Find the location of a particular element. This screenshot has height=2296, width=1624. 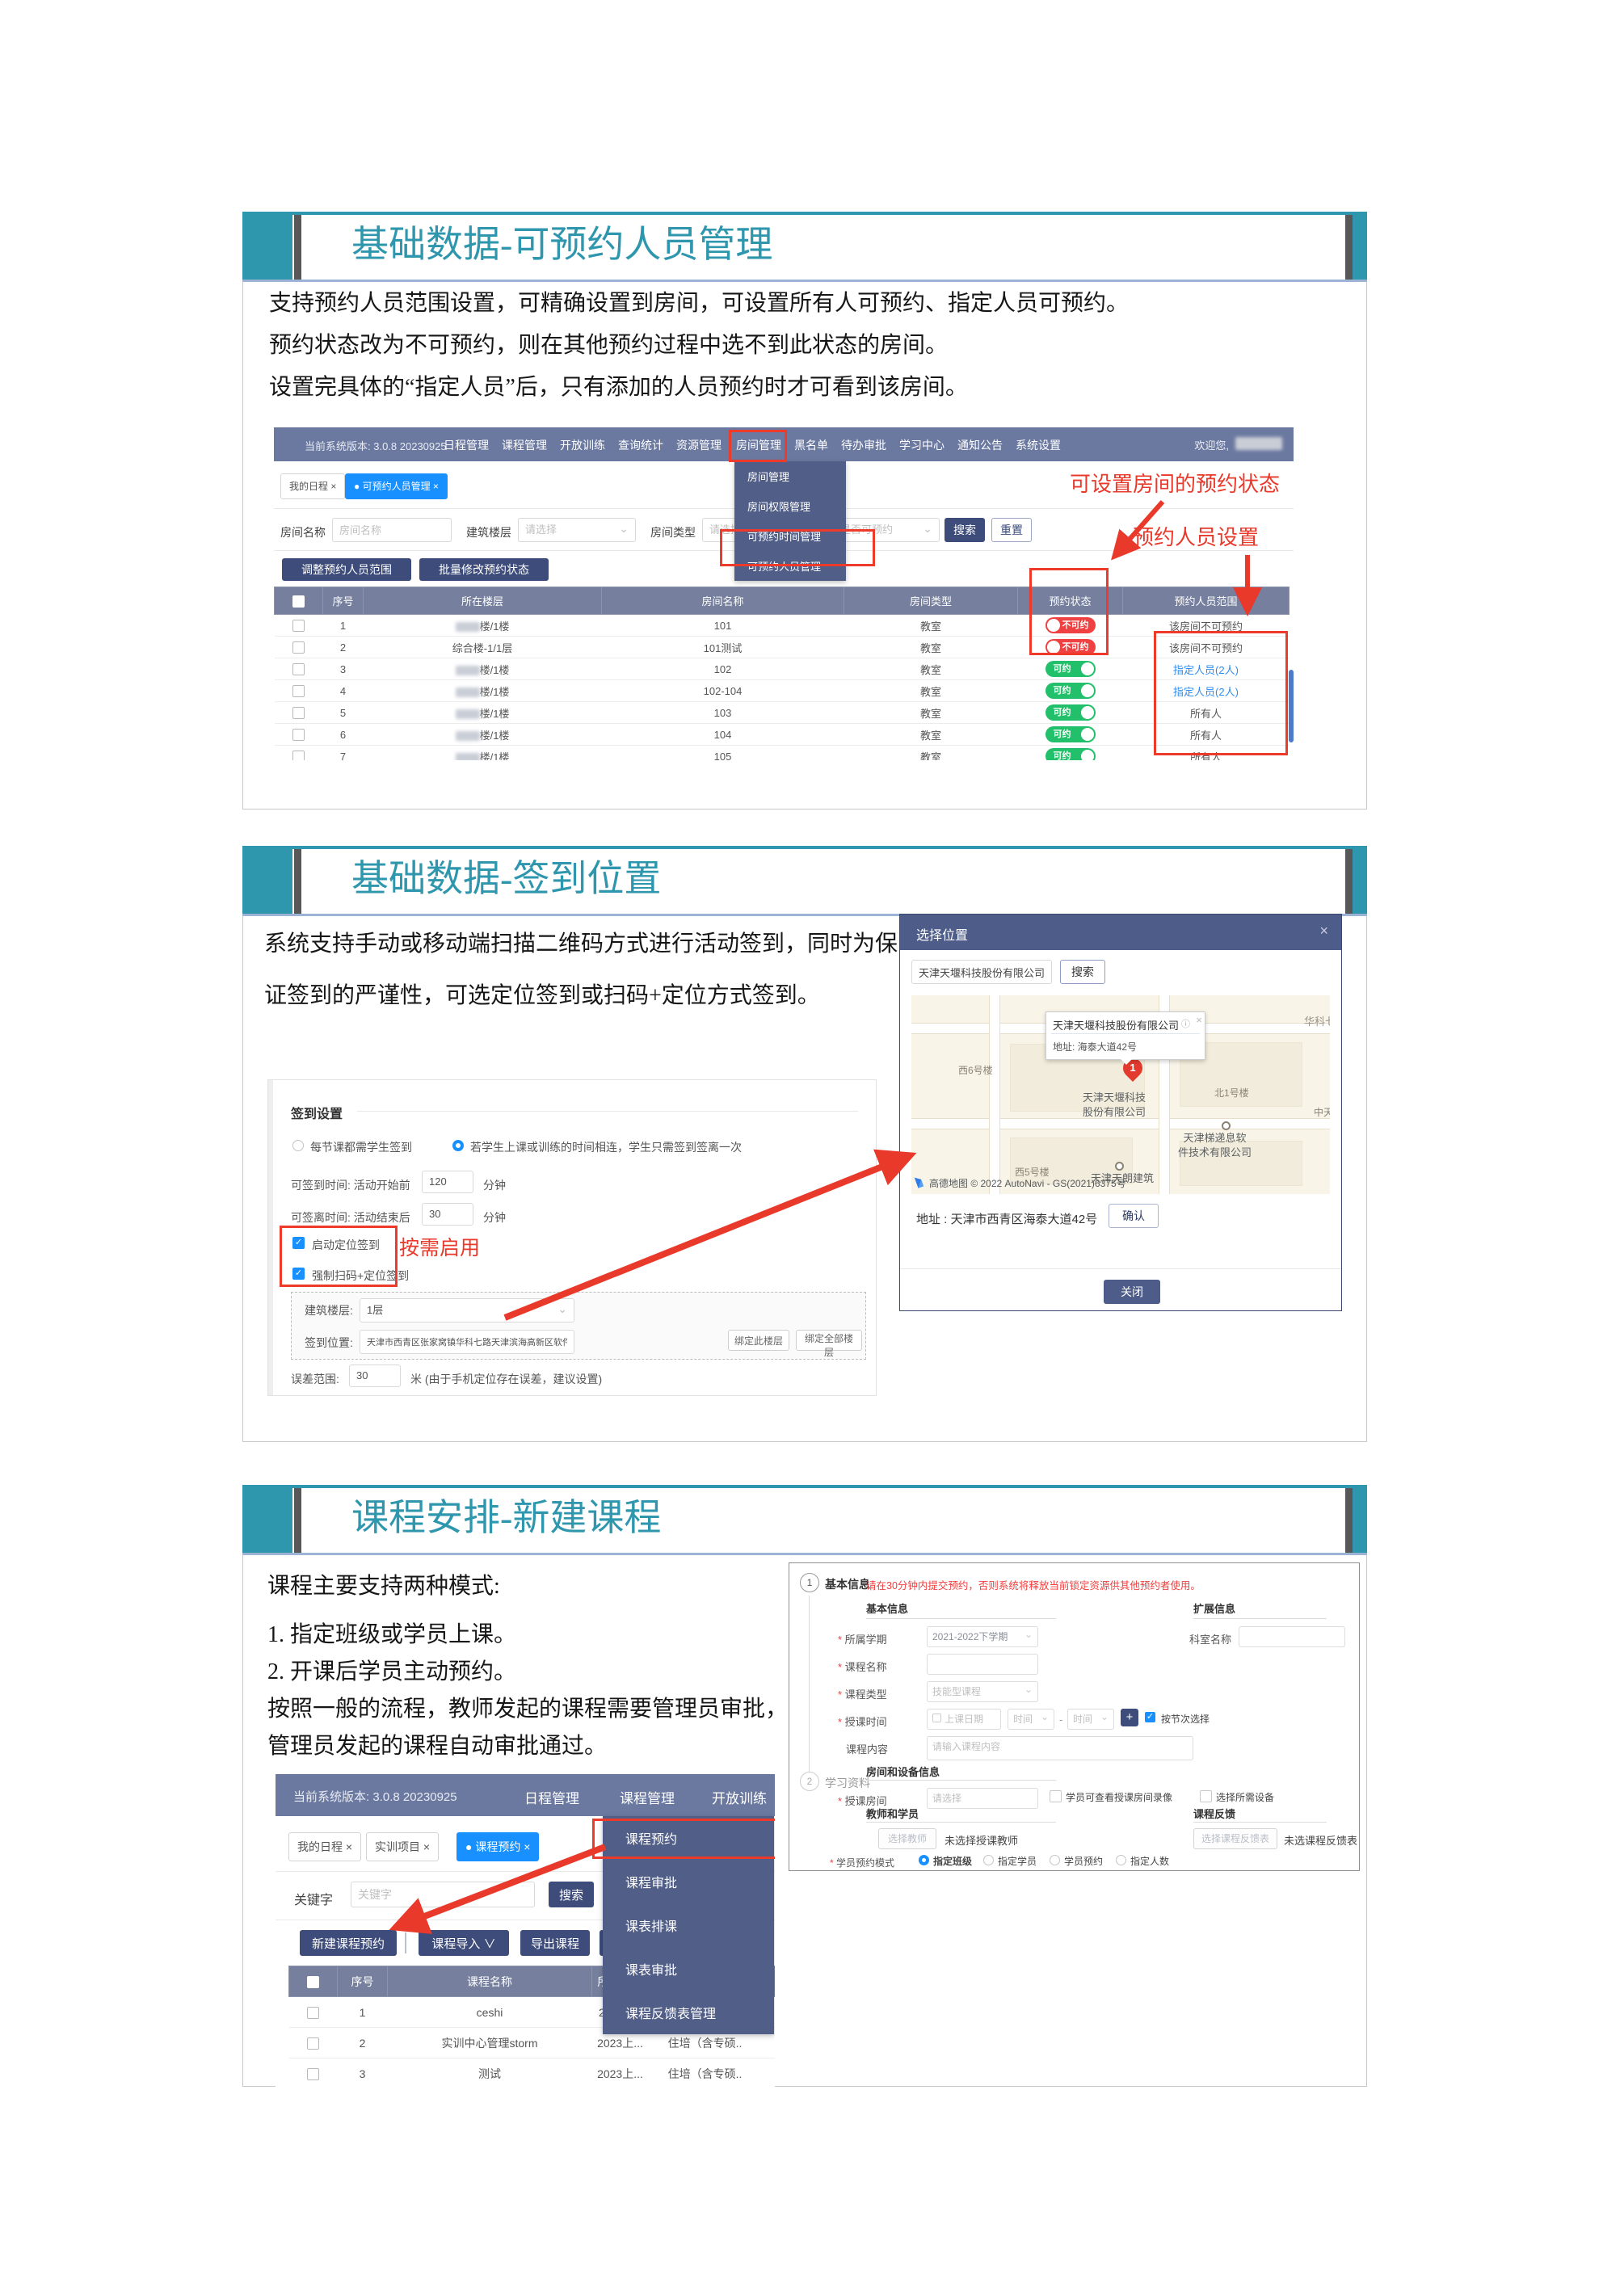

filter-floor-select: 请选择 is located at coordinates (577, 529).